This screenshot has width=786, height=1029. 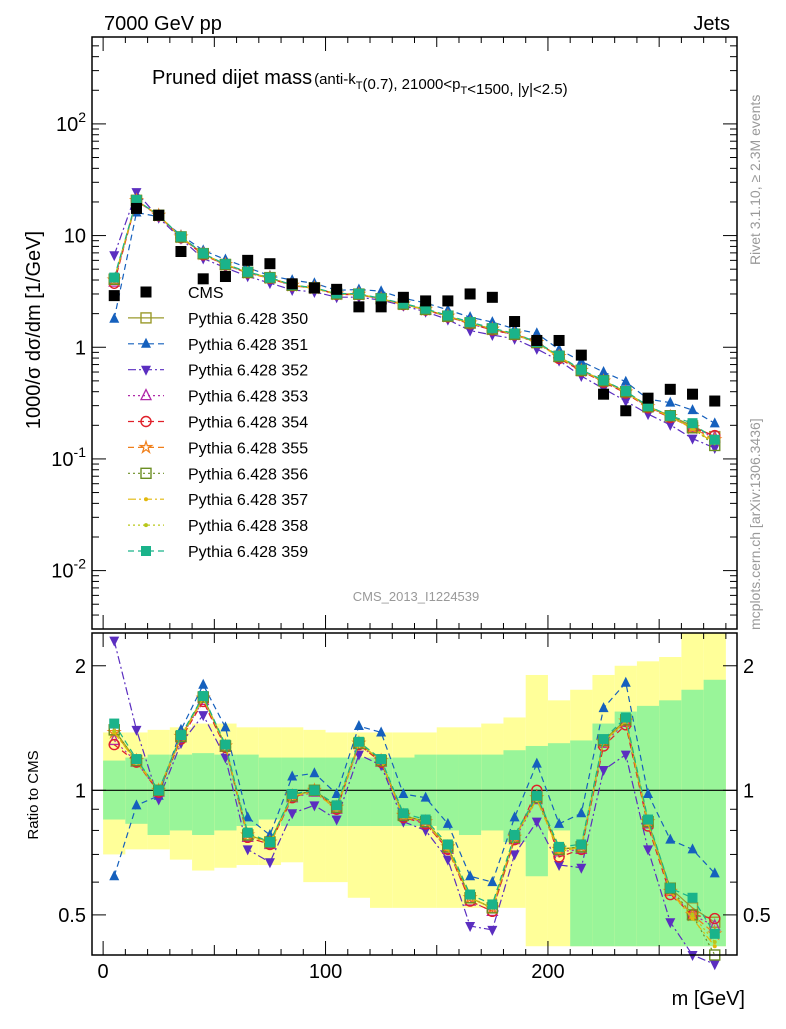 What do you see at coordinates (248, 397) in the screenshot?
I see `legend-label: Pythia 6.428 353` at bounding box center [248, 397].